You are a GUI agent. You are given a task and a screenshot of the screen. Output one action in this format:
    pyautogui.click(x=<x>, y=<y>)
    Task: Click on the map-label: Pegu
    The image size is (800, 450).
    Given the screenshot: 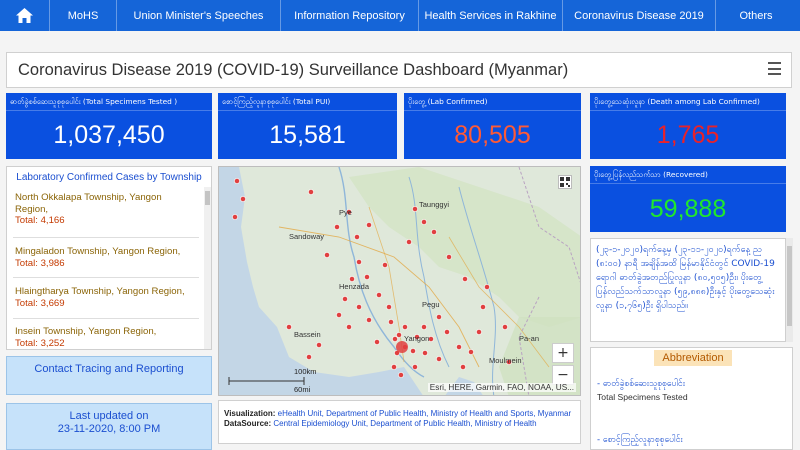 What is the action you would take?
    pyautogui.click(x=431, y=304)
    